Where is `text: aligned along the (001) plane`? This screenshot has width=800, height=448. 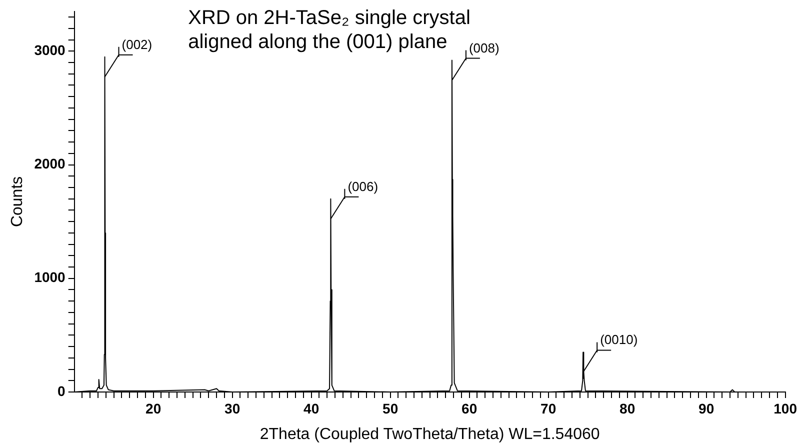
text: aligned along the (001) plane is located at coordinates (318, 42).